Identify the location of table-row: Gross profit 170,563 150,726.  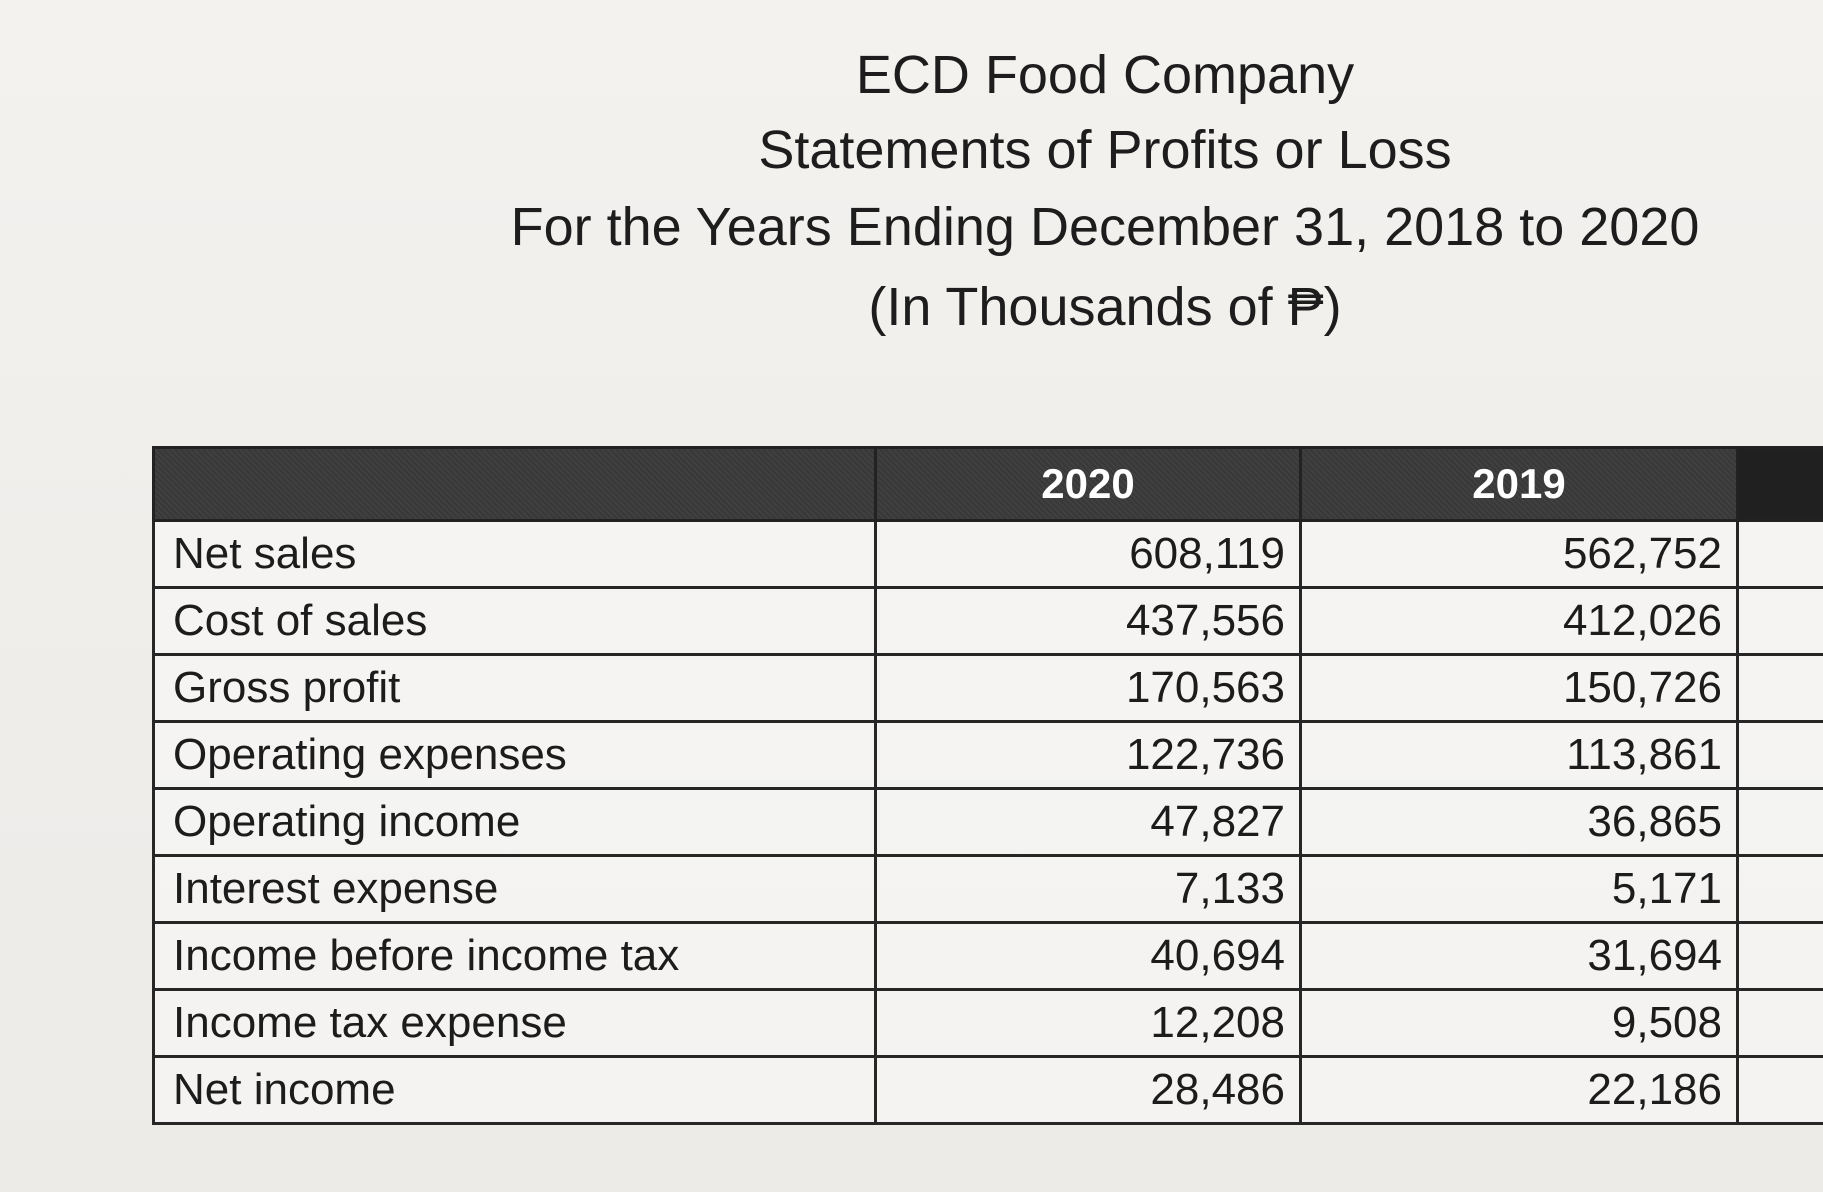
(987, 688).